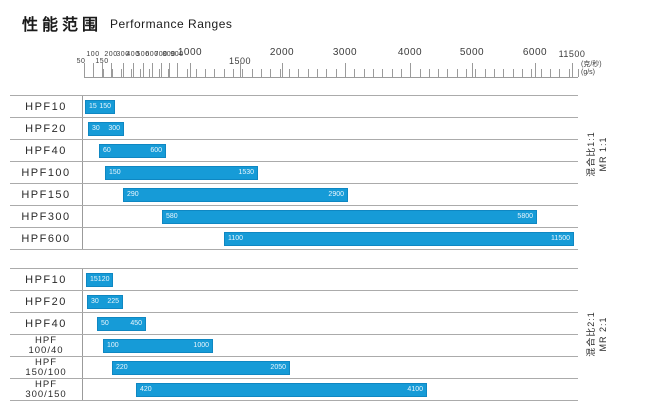 This screenshot has width=657, height=407. Describe the element at coordinates (410, 52) in the screenshot. I see `axis-tick-label: 4000` at that location.